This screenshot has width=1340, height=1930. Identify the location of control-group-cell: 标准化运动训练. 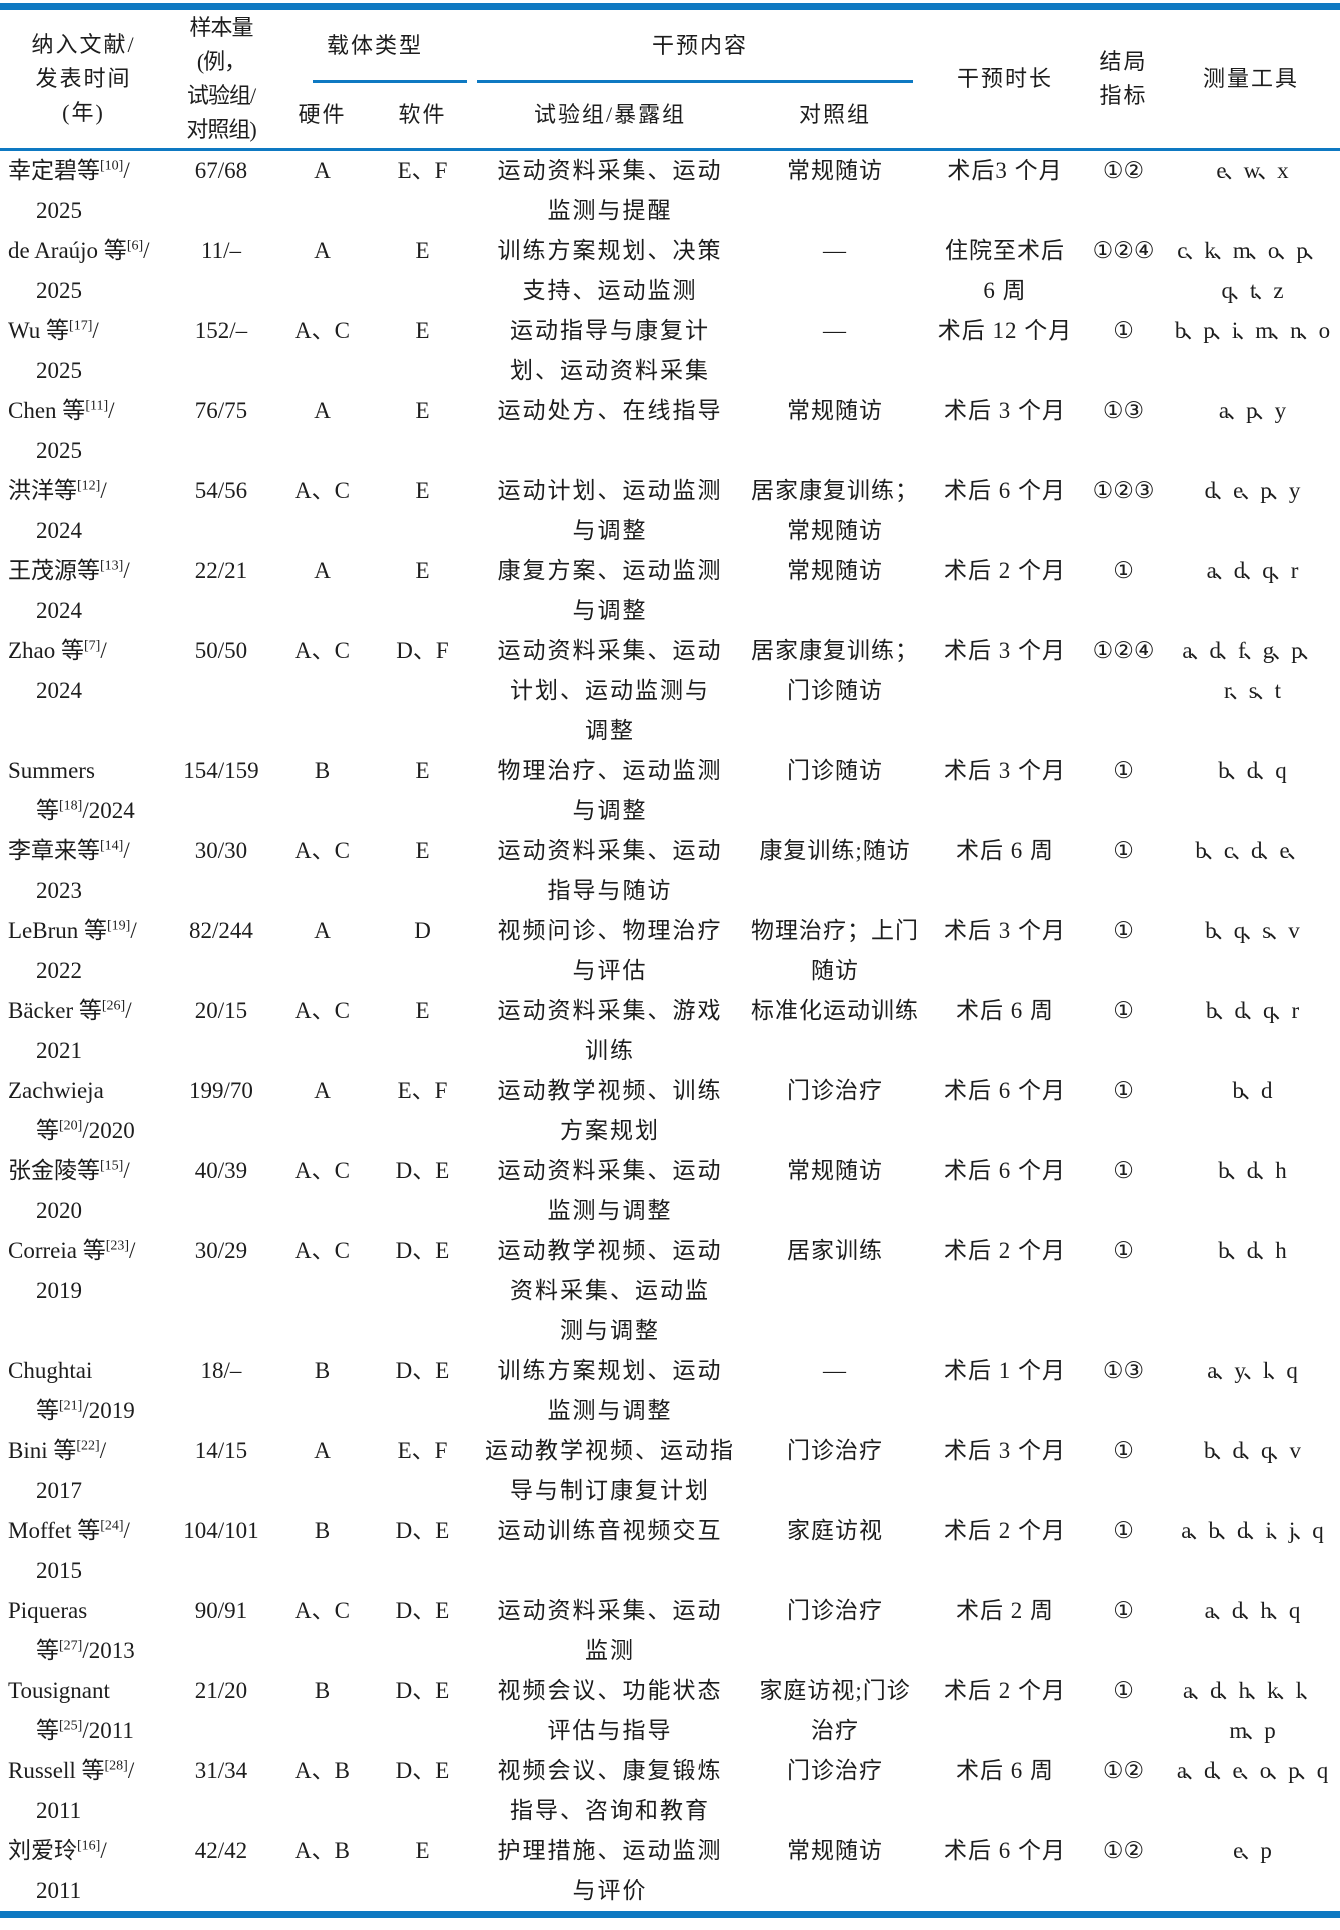
(835, 1010).